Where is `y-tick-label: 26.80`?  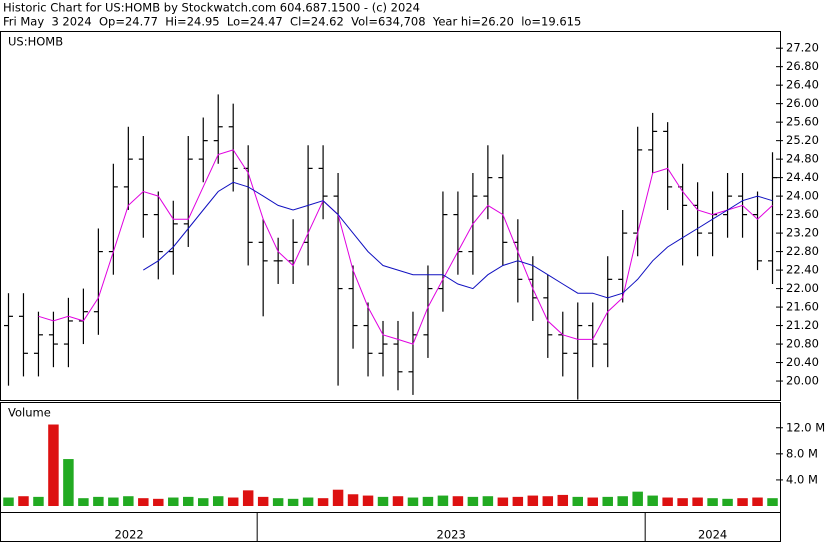
y-tick-label: 26.80 is located at coordinates (802, 66).